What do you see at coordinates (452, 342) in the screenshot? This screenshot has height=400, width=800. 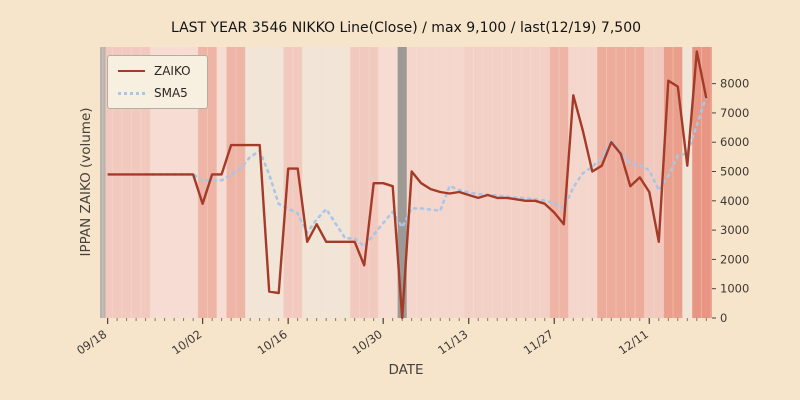 I see `svg-text: 11/13` at bounding box center [452, 342].